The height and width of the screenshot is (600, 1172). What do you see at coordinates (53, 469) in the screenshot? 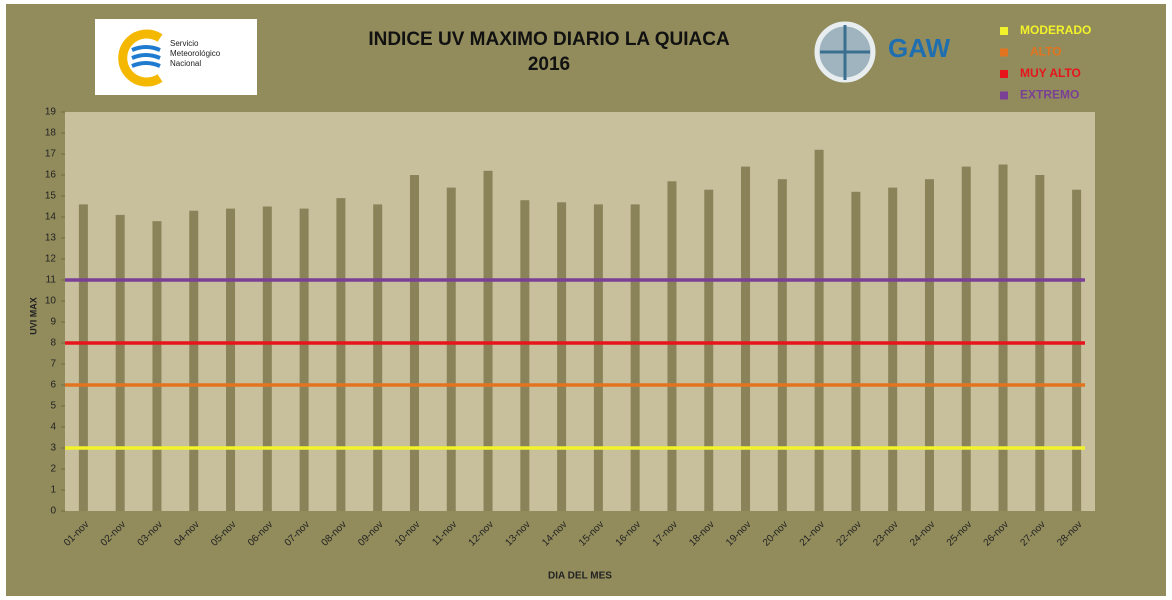
I see `y-tick-label: 2` at bounding box center [53, 469].